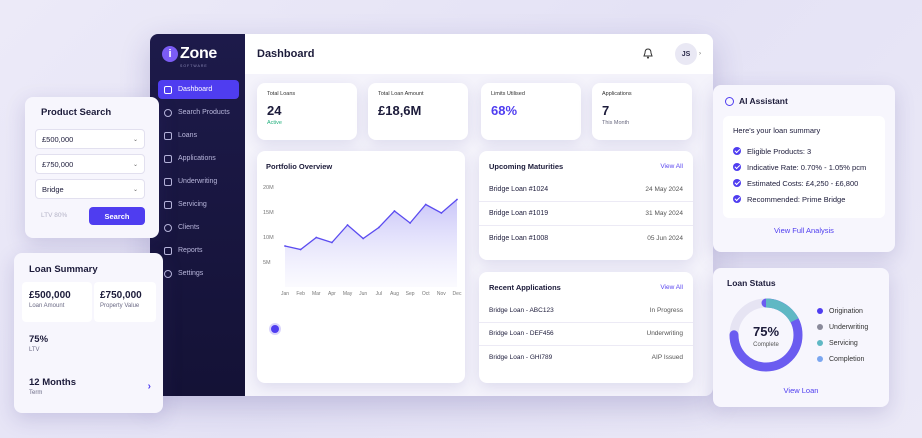 The width and height of the screenshot is (922, 438). What do you see at coordinates (586, 334) in the screenshot?
I see `list-item: Bridge Loan - DEF456 Underwriting` at bounding box center [586, 334].